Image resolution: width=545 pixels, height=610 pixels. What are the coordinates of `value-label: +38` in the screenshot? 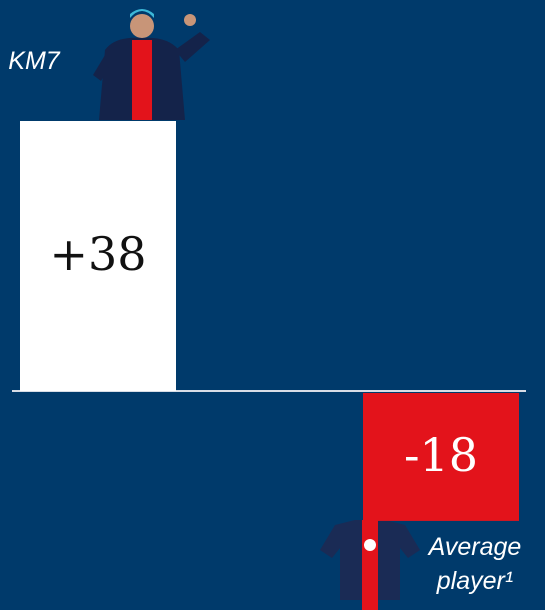 It's located at (97, 254).